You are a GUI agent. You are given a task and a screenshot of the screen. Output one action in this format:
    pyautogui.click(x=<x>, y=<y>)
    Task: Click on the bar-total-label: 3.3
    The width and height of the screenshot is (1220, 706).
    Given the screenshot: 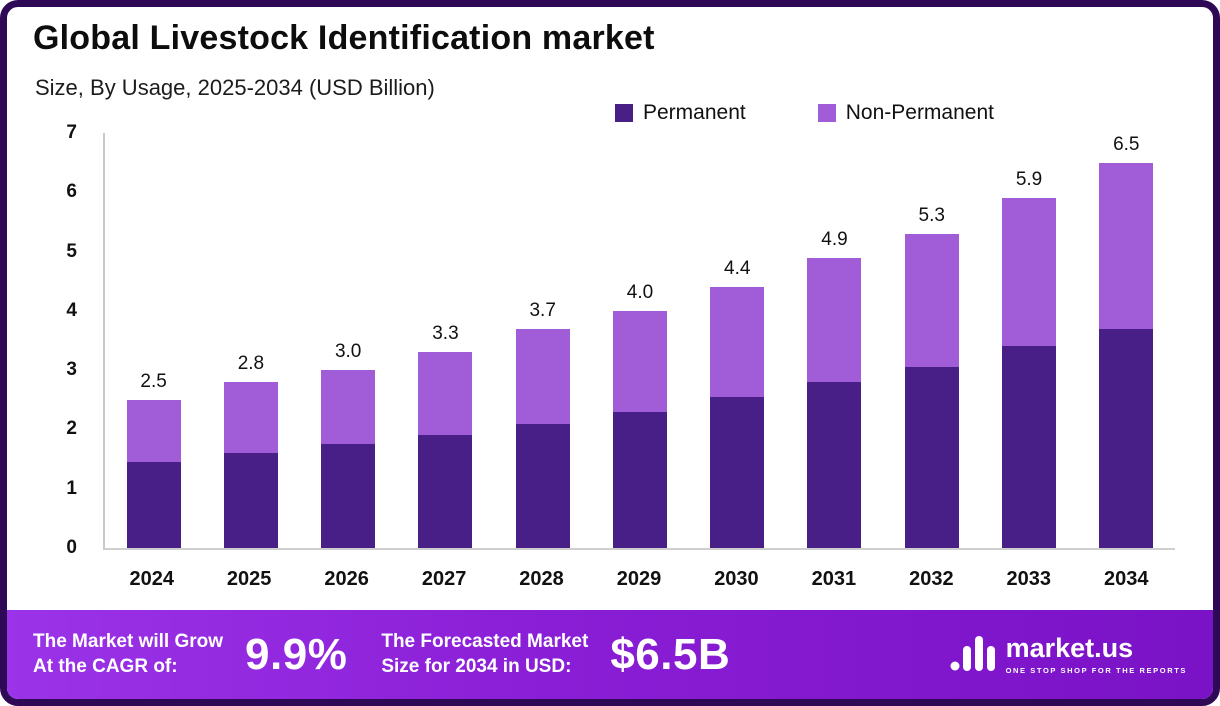 What is the action you would take?
    pyautogui.click(x=445, y=334)
    